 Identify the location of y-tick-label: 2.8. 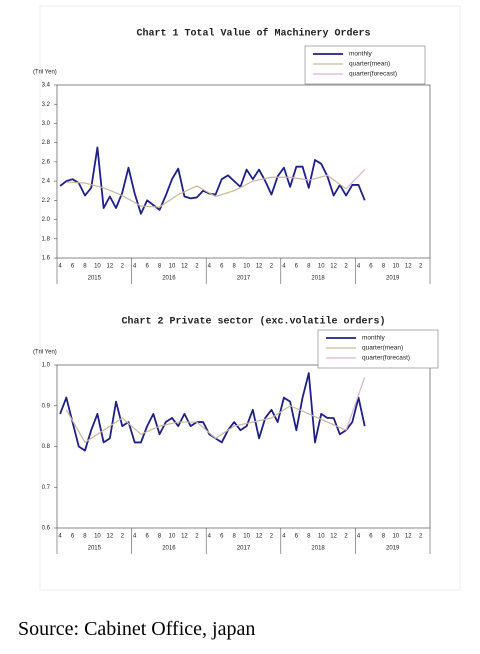
(46, 143).